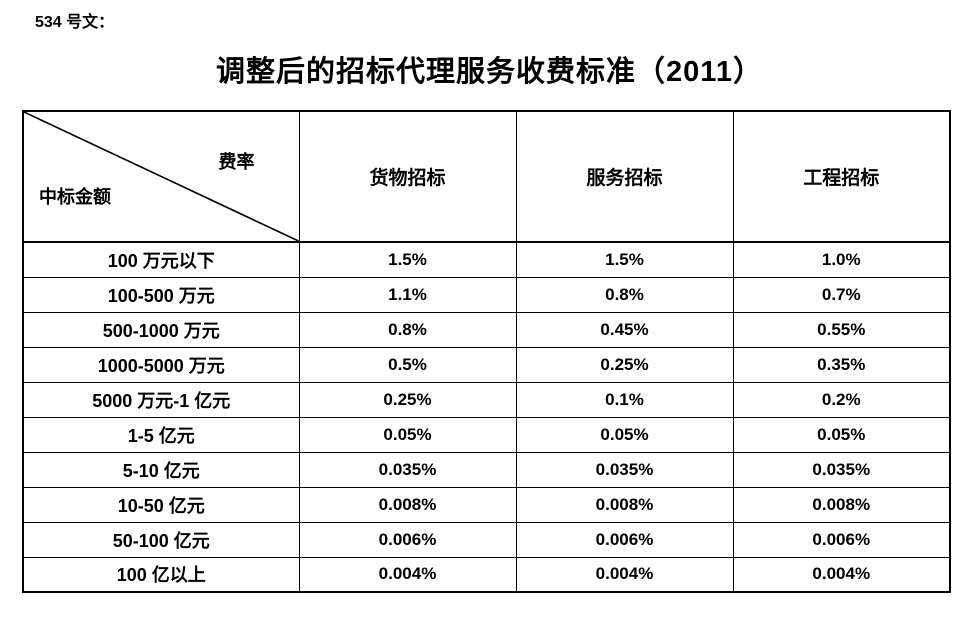 The width and height of the screenshot is (979, 629). I want to click on column-header-goods-bidding: 货物招标, so click(407, 176).